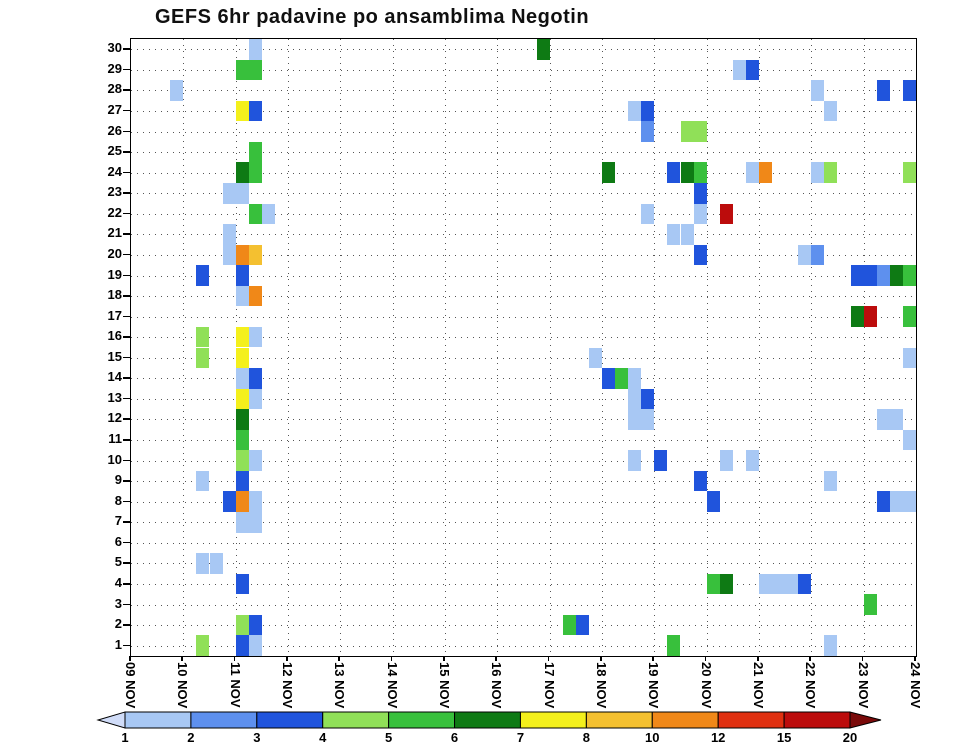  I want to click on colorbar-tick-label: 7, so click(520, 736).